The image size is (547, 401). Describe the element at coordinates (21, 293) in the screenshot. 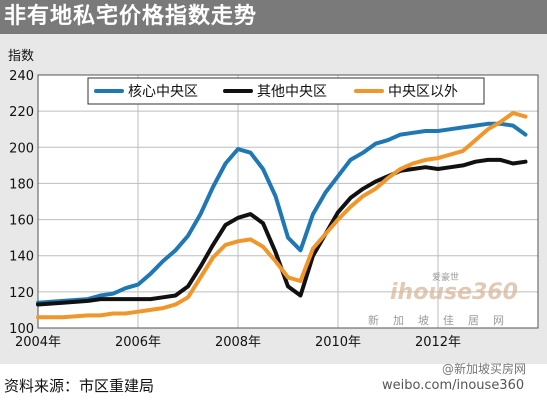

I see `y-tick-label: 120` at that location.